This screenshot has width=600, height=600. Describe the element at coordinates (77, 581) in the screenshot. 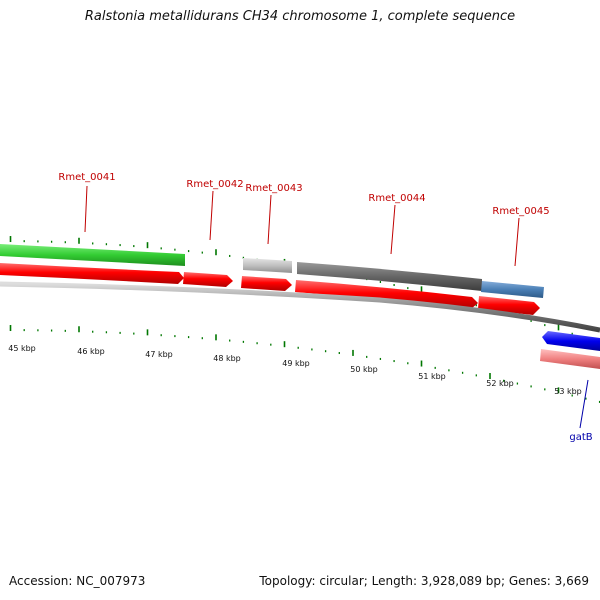

I see `accession-text: Accession: NC_007973` at that location.